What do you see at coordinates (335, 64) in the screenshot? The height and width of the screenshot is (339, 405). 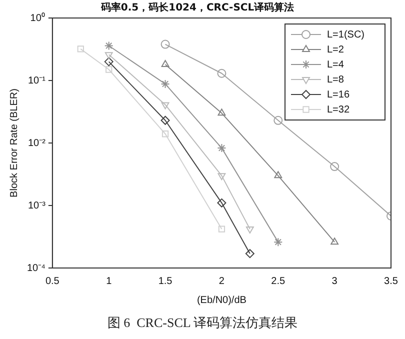 I see `legend-label: L=4` at bounding box center [335, 64].